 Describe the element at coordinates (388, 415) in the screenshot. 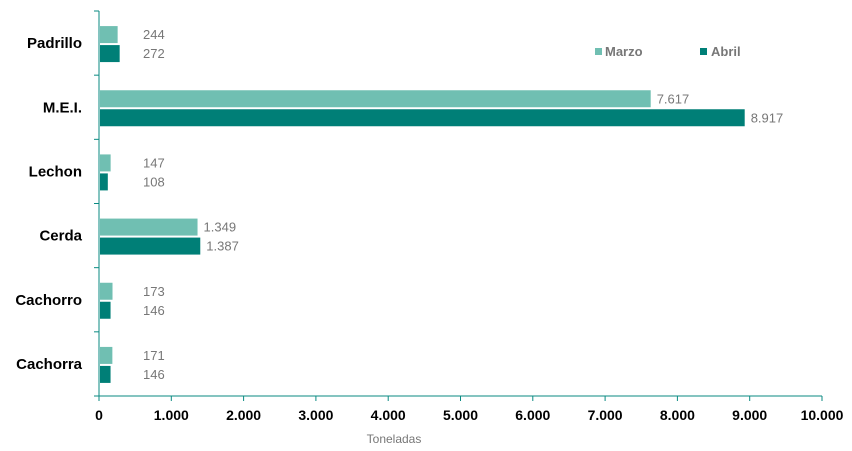

I see `x-tick-label: 4.000` at that location.